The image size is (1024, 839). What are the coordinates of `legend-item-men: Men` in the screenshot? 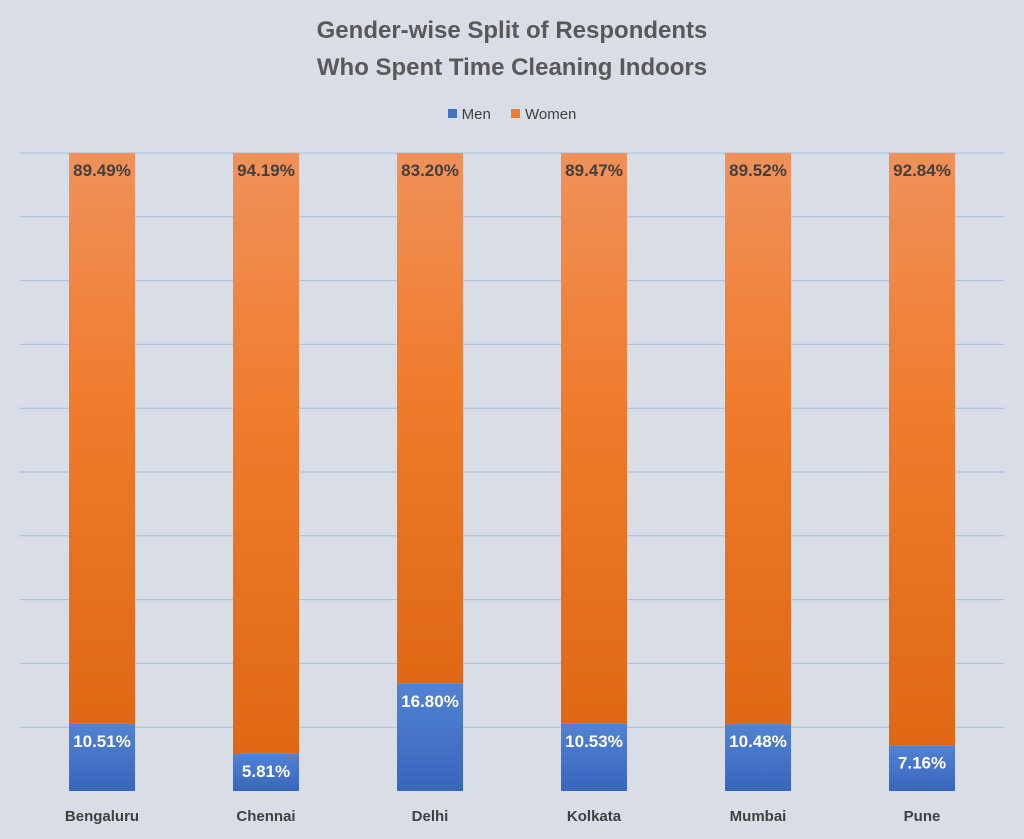 It's located at (469, 114).